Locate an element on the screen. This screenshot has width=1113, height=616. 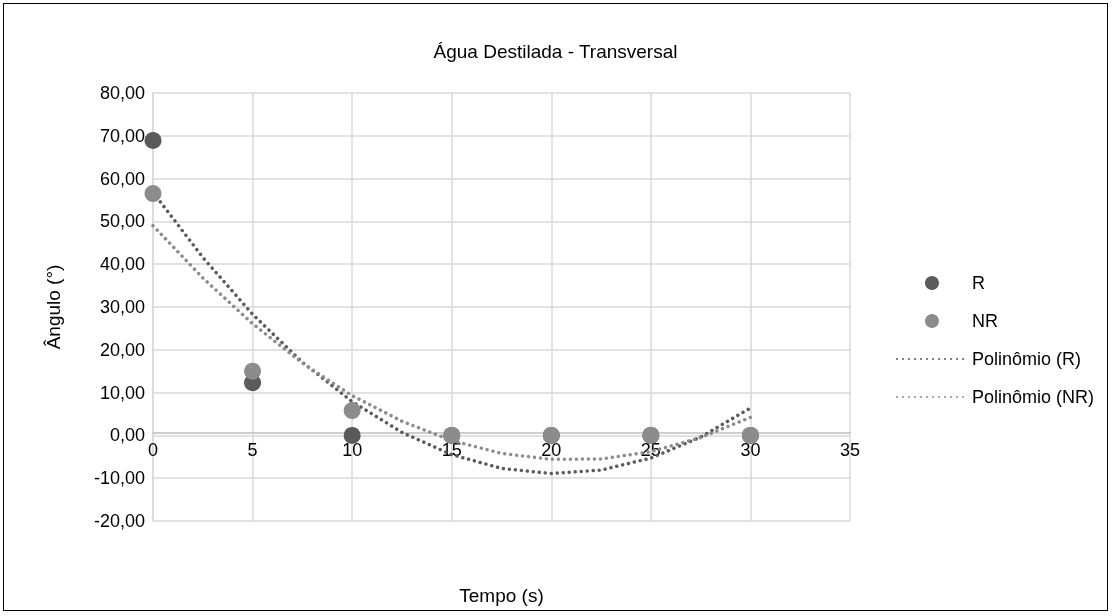
x-tick-label: 0 is located at coordinates (153, 449).